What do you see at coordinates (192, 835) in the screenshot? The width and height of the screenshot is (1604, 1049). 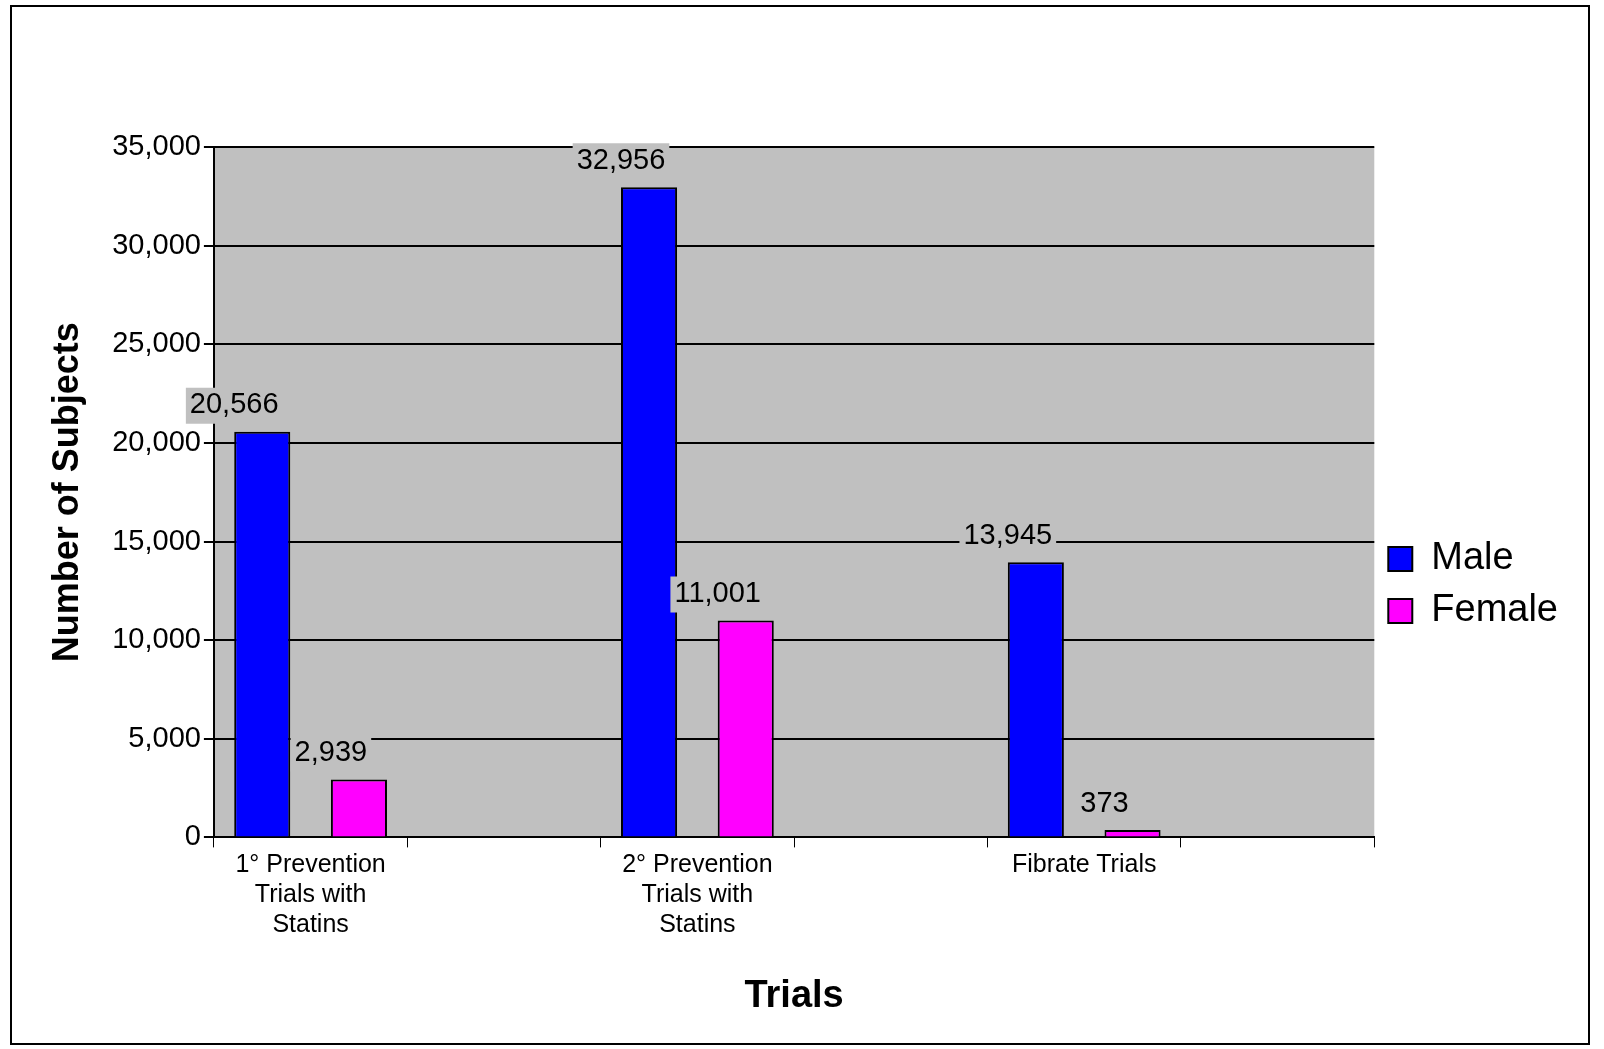 I see `y-tick-label: 0` at bounding box center [192, 835].